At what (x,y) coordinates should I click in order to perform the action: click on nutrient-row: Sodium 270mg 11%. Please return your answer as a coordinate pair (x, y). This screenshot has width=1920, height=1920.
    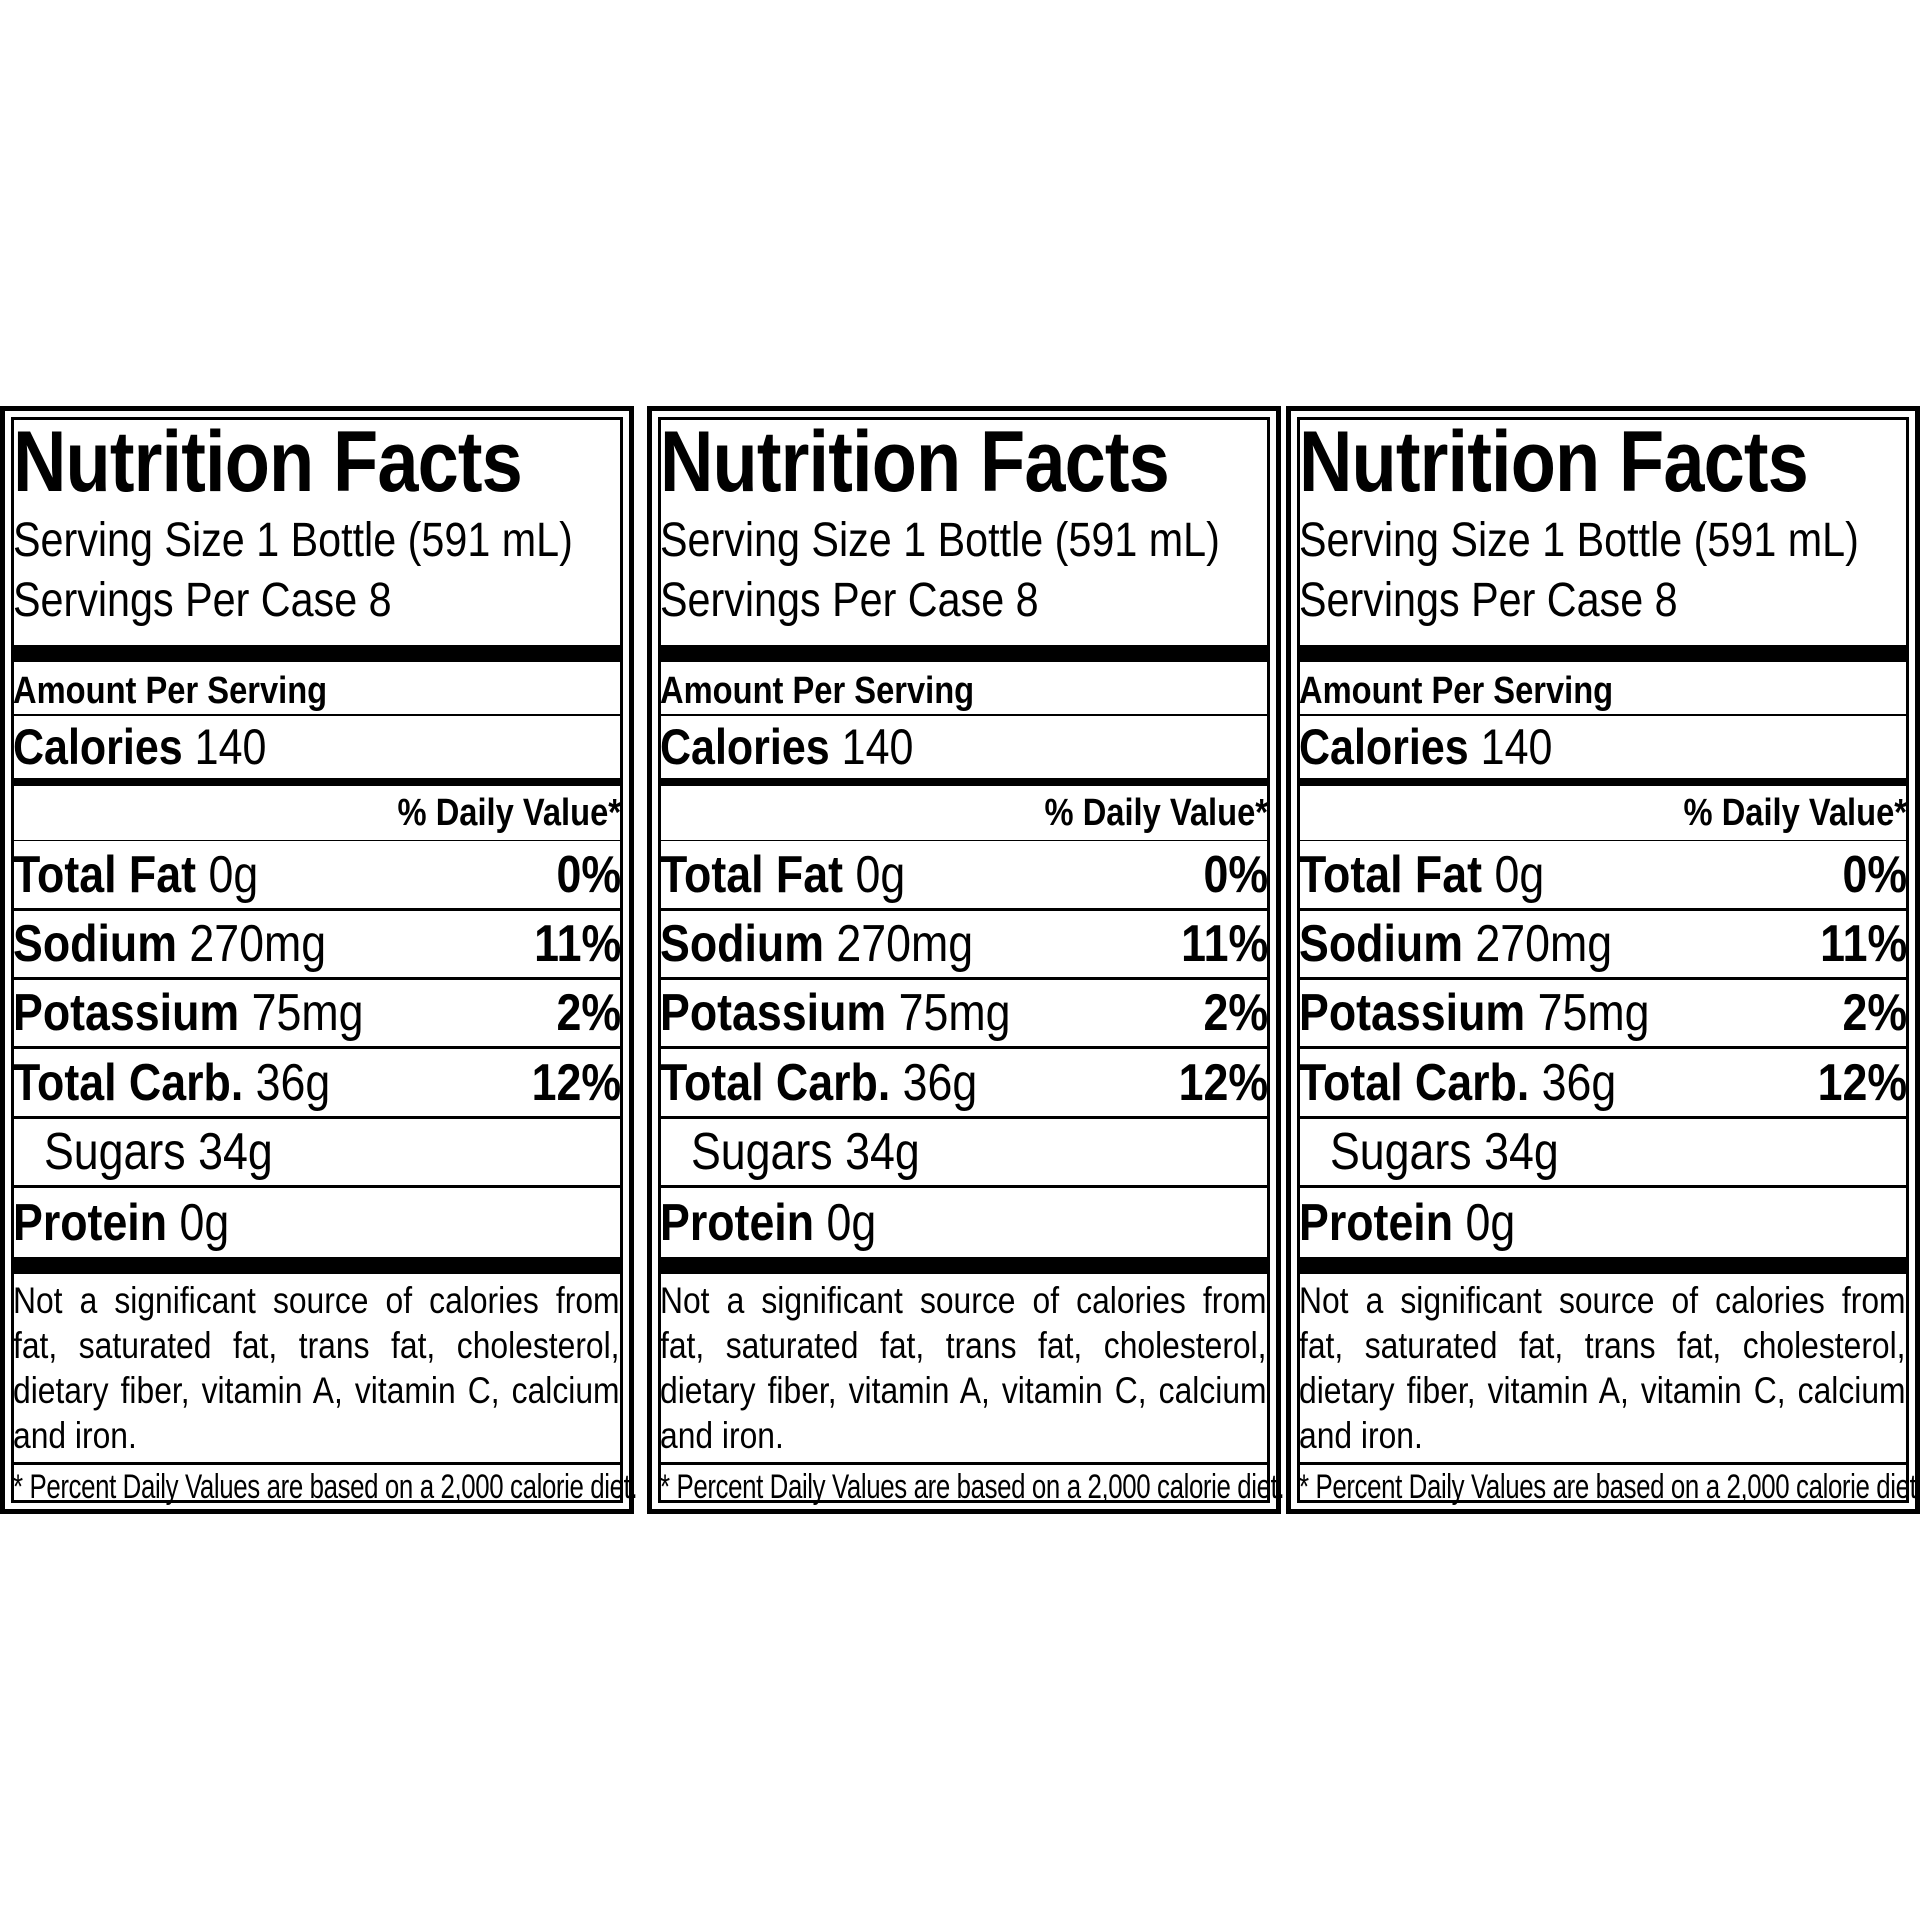
    Looking at the image, I should click on (964, 946).